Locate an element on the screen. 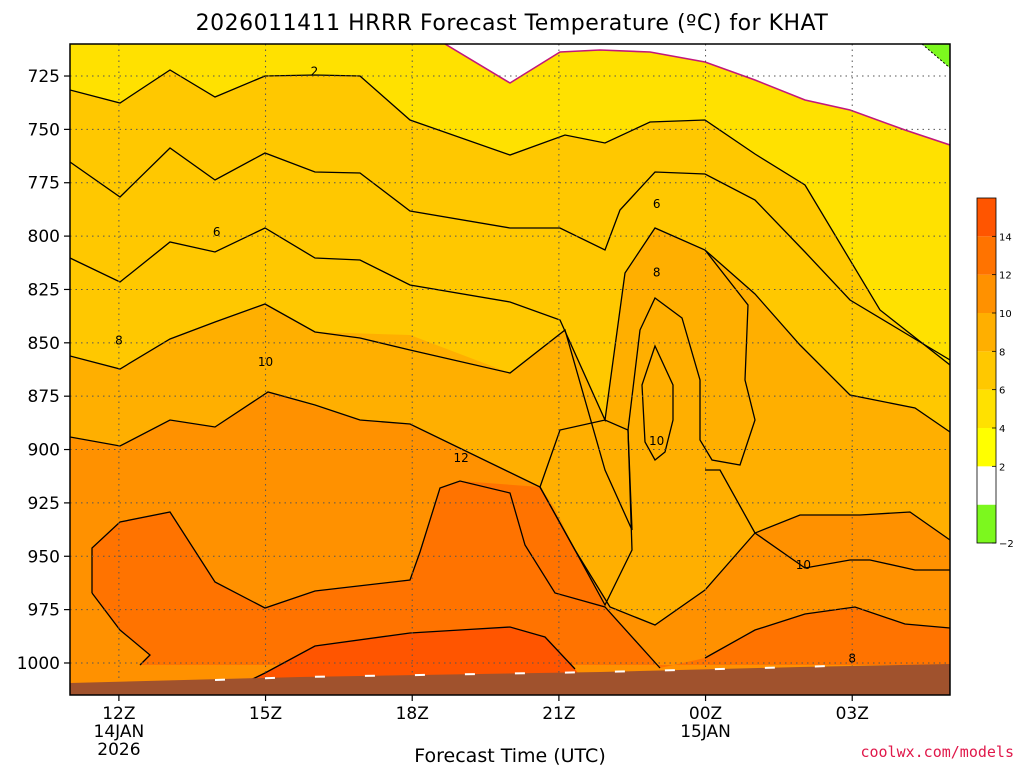  y-tick-label: 975 is located at coordinates (44, 611).